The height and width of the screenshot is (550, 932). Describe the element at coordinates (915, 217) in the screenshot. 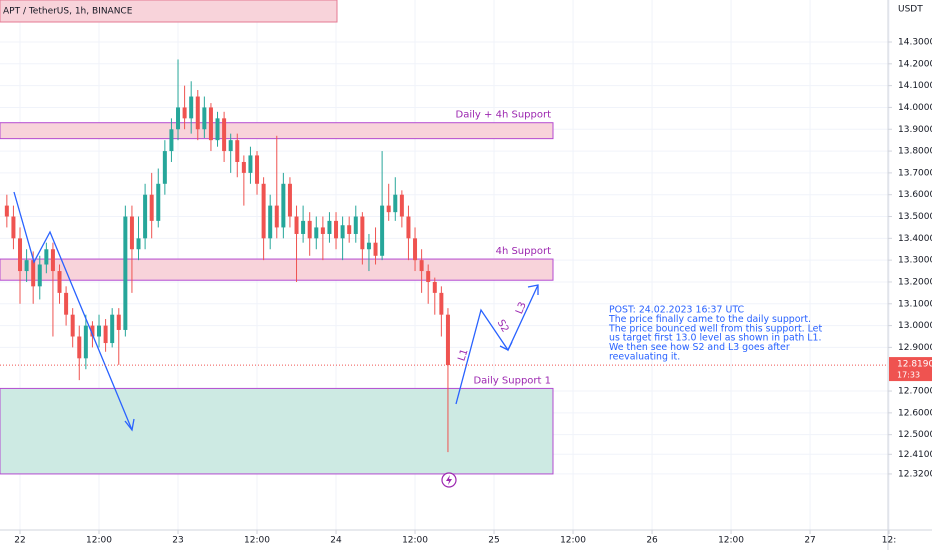

I see `y-tick-label: 13.5000` at that location.